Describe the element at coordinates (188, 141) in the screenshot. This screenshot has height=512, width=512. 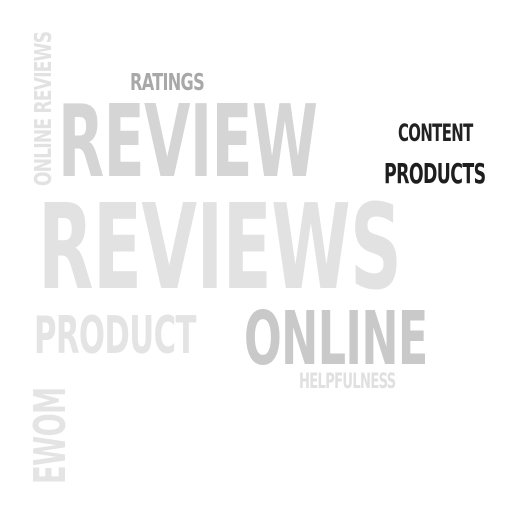
I see `word-review: REVIEW` at that location.